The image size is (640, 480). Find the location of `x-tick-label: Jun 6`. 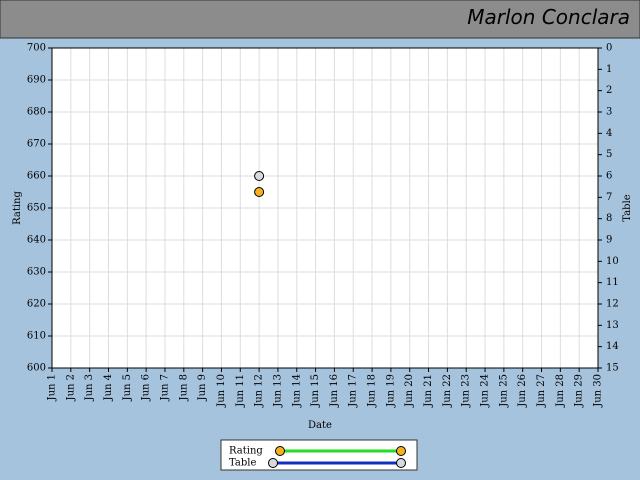

x-tick-label: Jun 6 is located at coordinates (146, 387).